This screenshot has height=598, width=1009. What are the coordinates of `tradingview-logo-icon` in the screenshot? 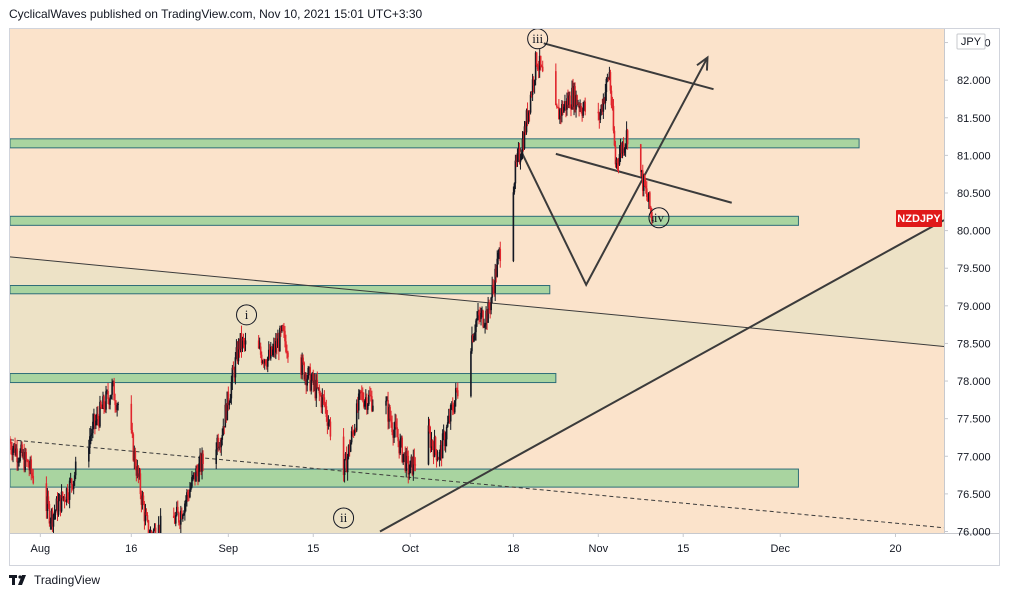 It's located at (19, 580).